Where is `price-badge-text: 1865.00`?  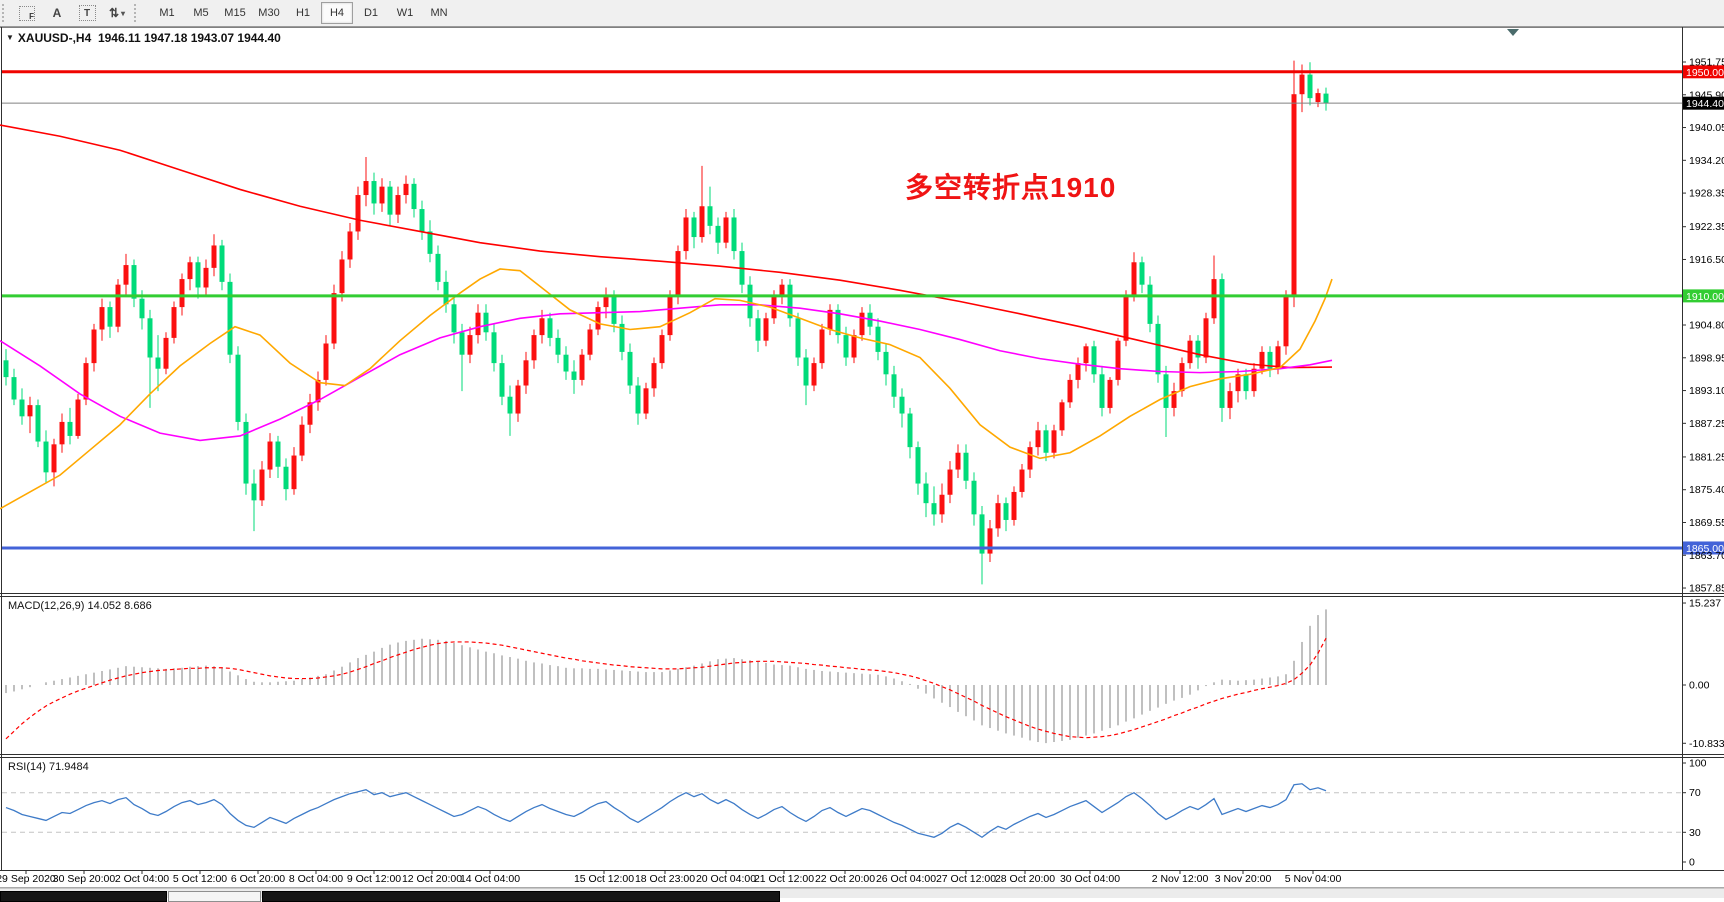 price-badge-text: 1865.00 is located at coordinates (1705, 549).